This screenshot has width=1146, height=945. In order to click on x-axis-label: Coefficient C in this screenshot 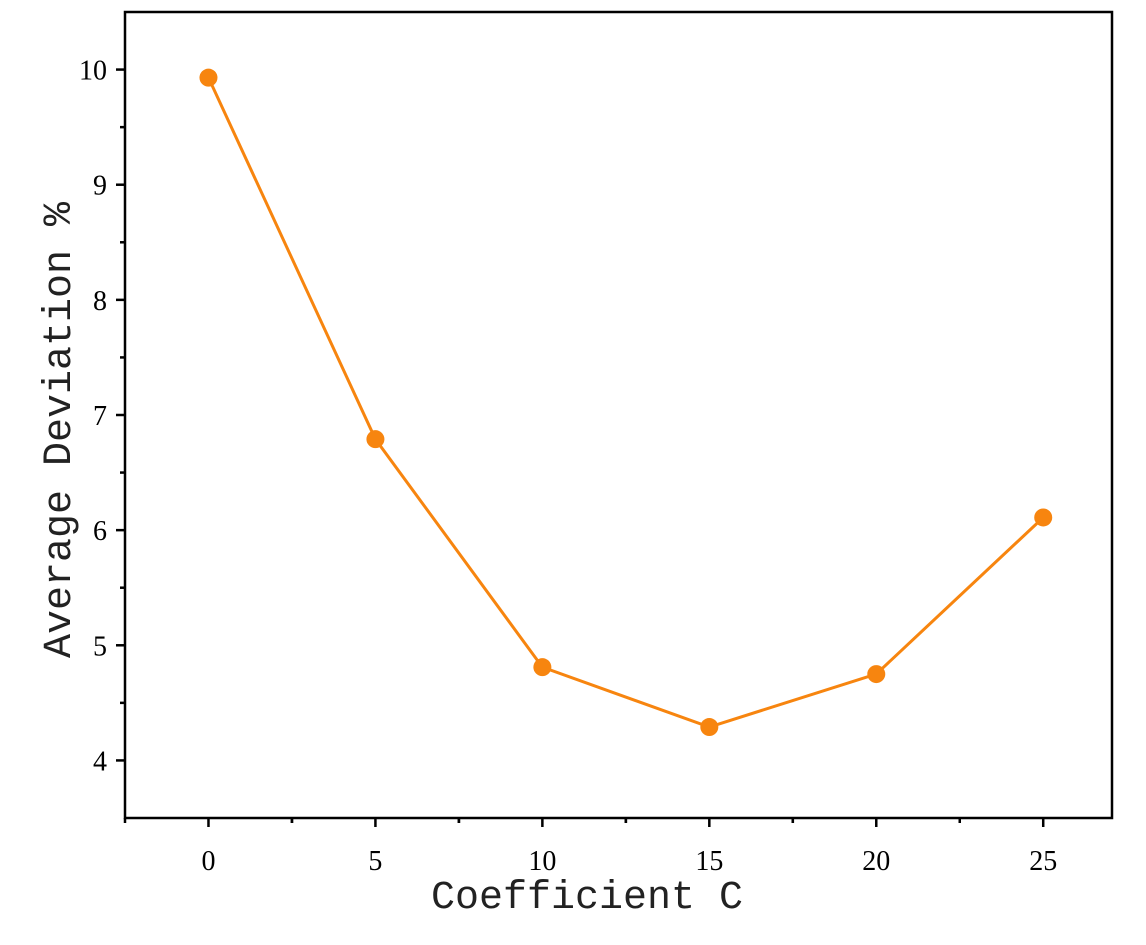, I will do `click(587, 898)`.